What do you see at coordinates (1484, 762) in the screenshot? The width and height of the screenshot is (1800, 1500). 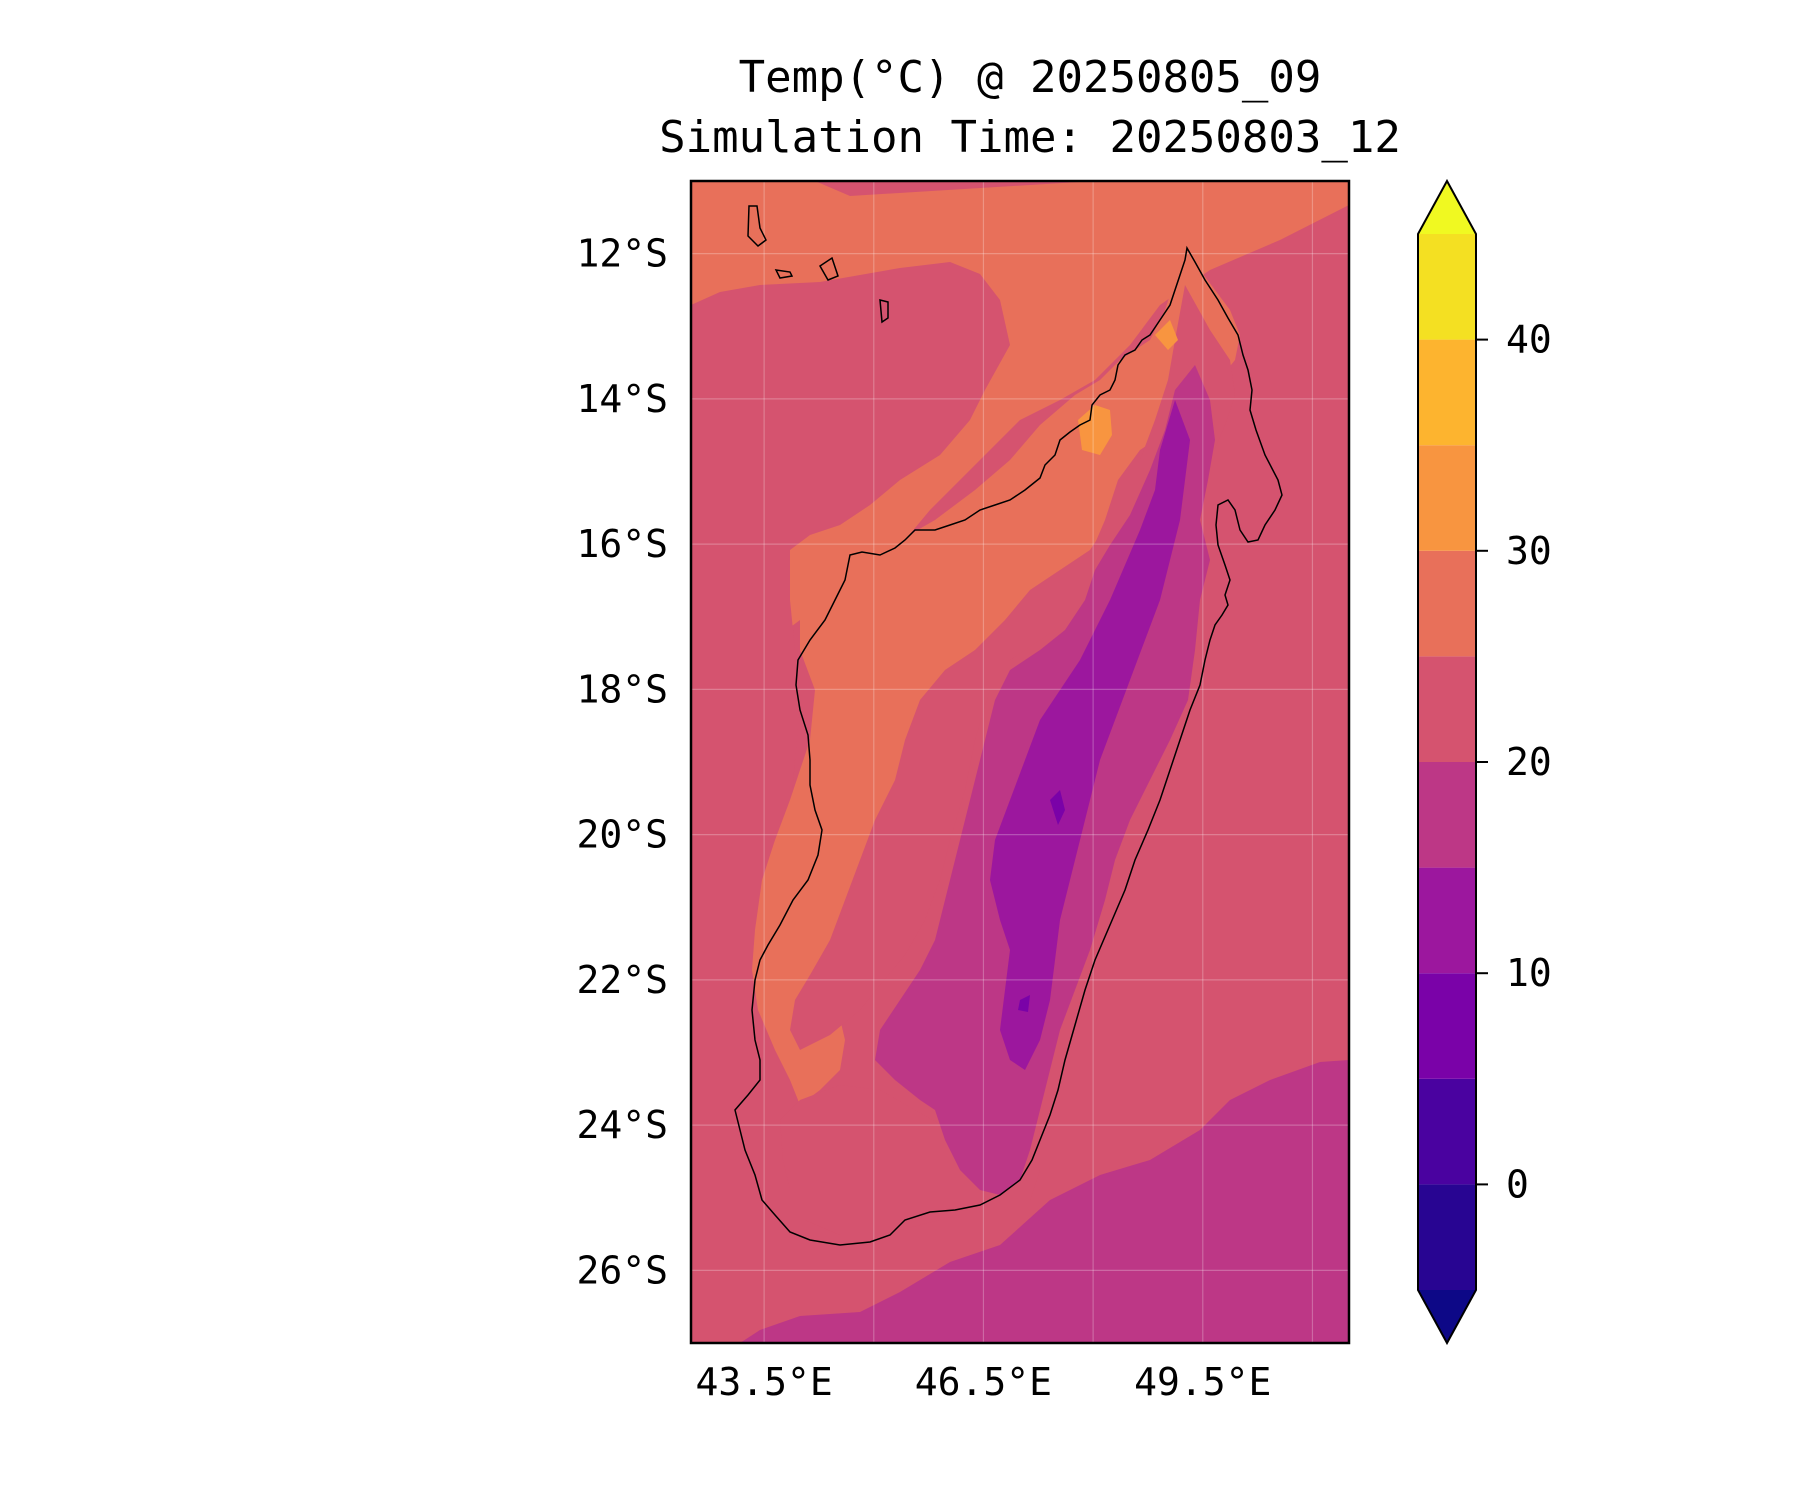 I see `colorbar: 0 10 20 30 40` at bounding box center [1484, 762].